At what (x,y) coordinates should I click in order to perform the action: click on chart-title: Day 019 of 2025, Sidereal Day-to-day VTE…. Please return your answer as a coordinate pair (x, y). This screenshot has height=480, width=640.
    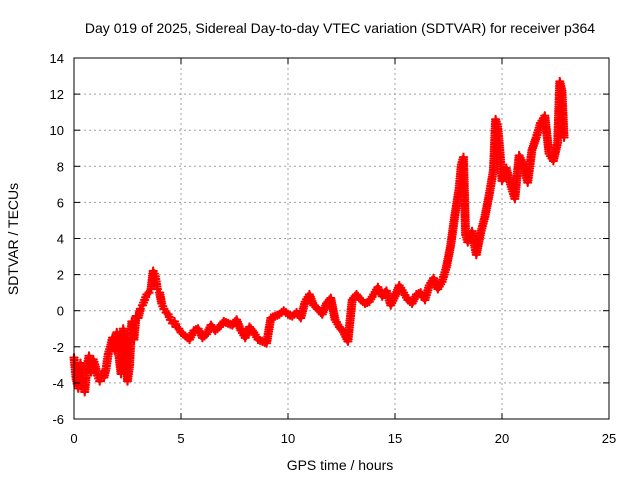
    Looking at the image, I should click on (340, 28).